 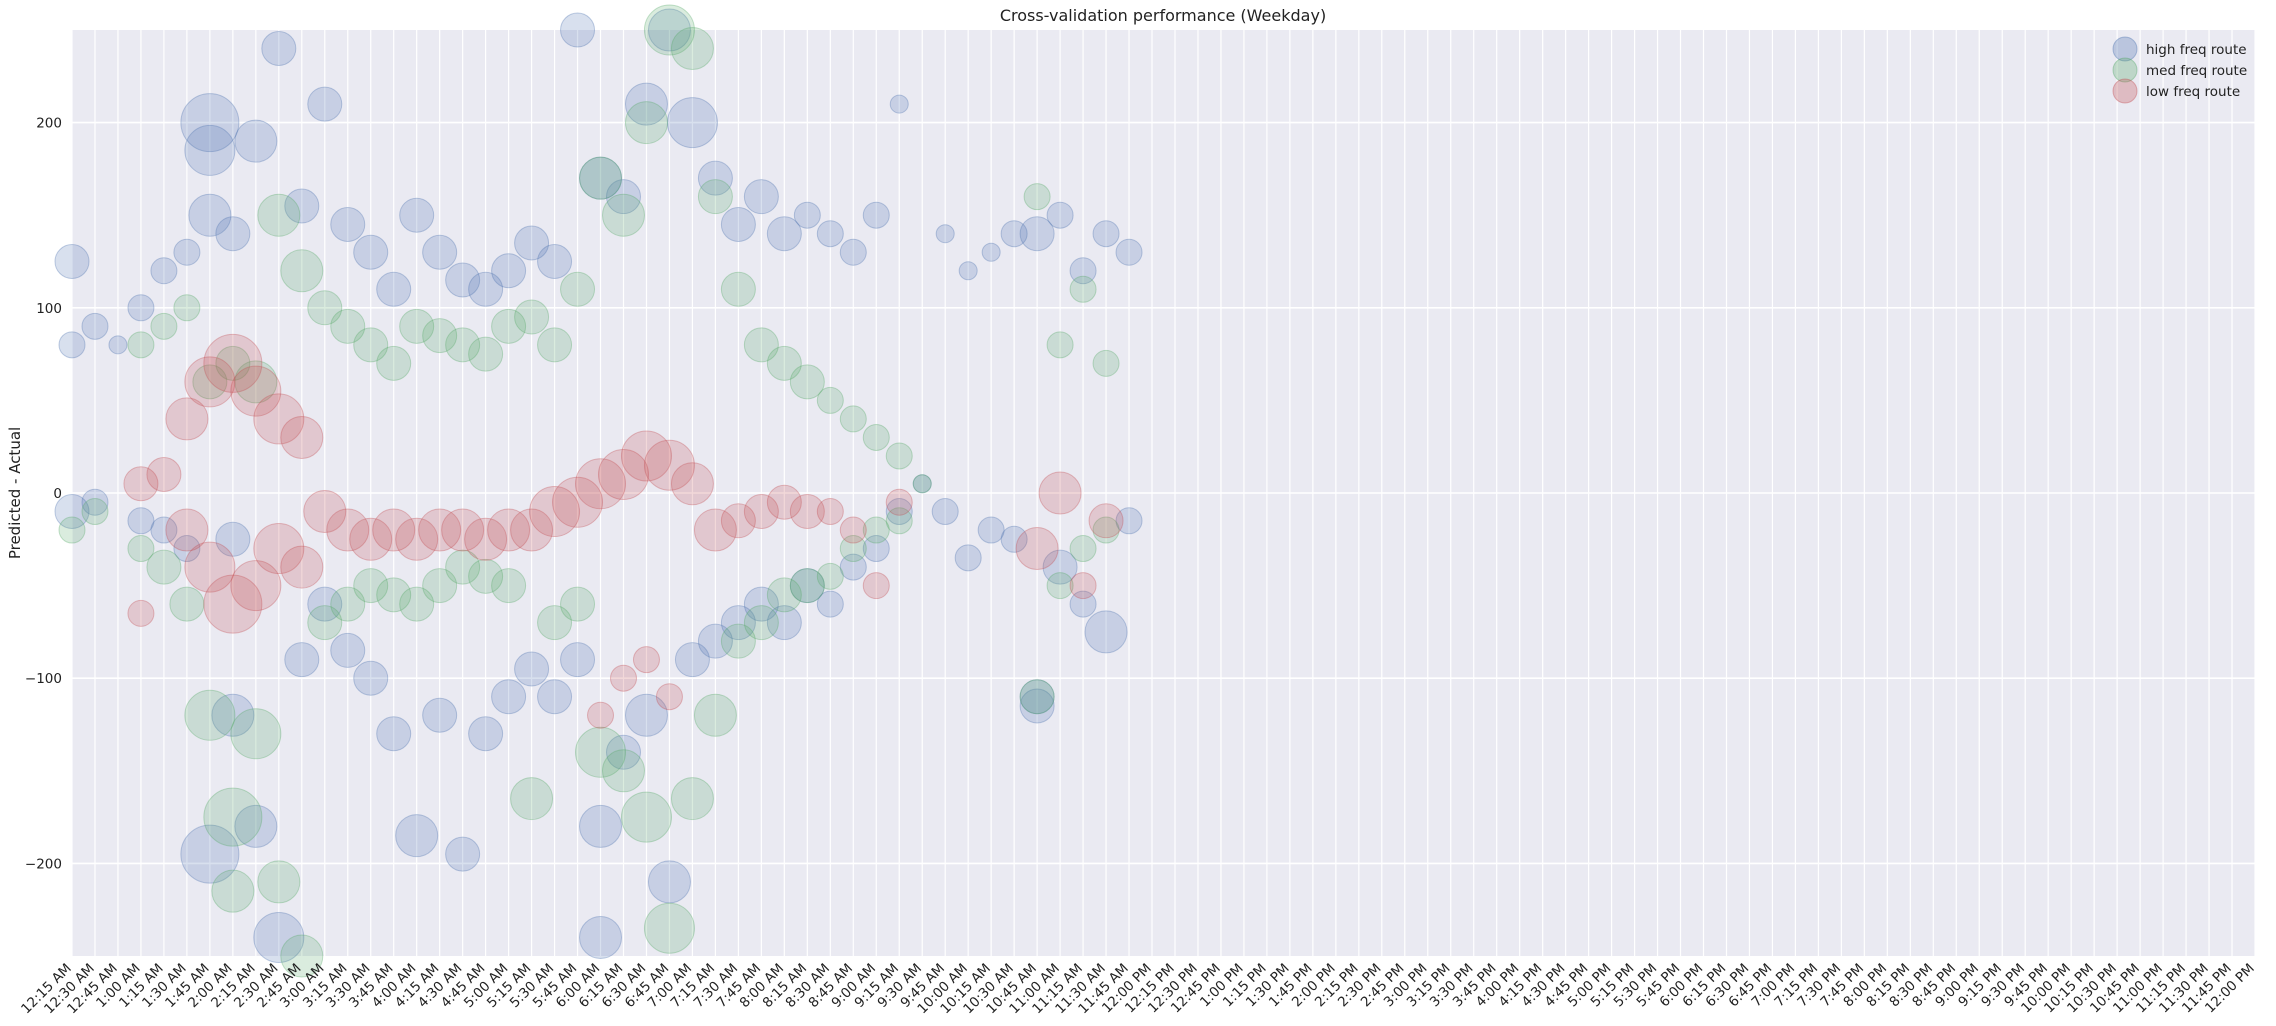 What do you see at coordinates (43, 679) in the screenshot?
I see `y-tick-label: −100` at bounding box center [43, 679].